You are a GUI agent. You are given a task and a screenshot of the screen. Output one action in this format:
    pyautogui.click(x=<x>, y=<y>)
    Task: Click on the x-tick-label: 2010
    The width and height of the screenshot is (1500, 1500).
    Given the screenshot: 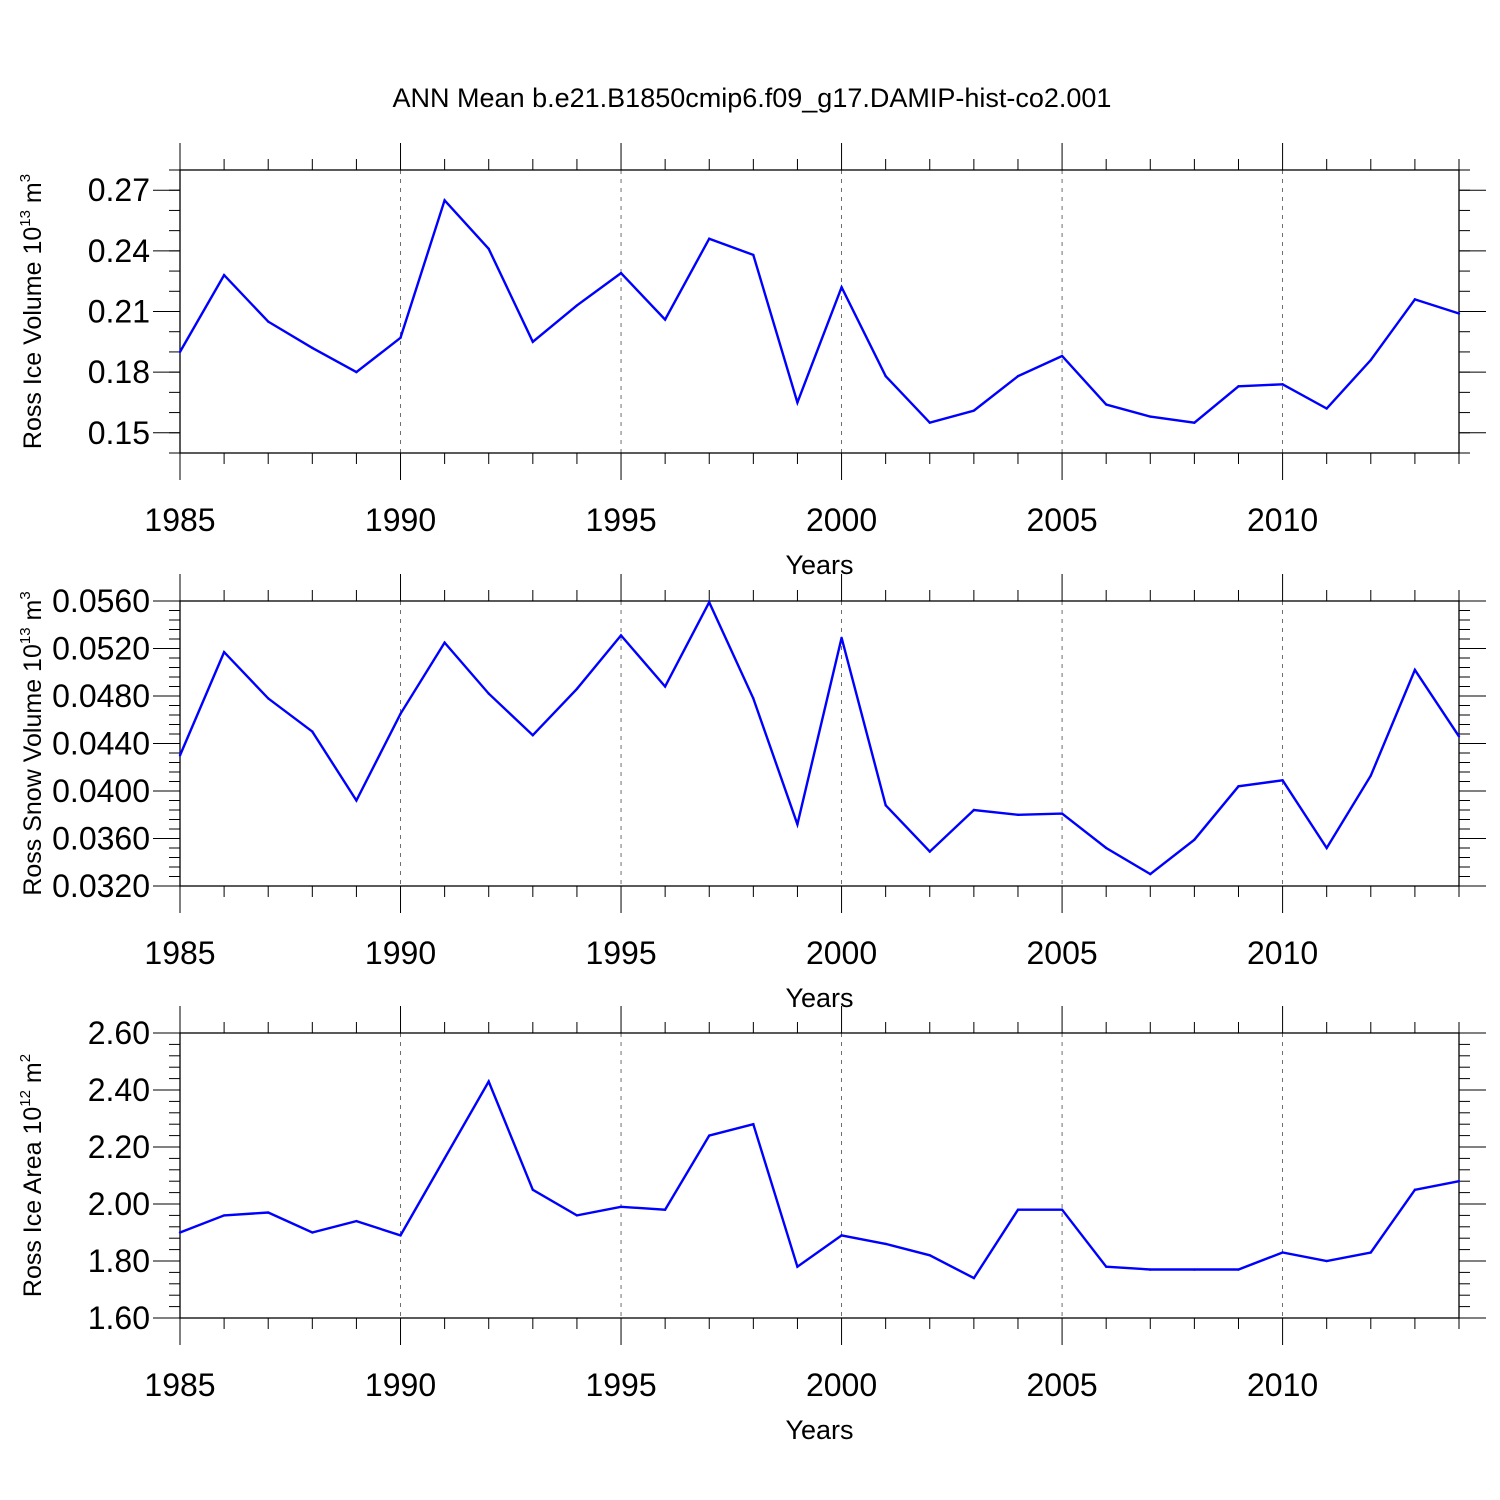 What is the action you would take?
    pyautogui.click(x=1282, y=1385)
    